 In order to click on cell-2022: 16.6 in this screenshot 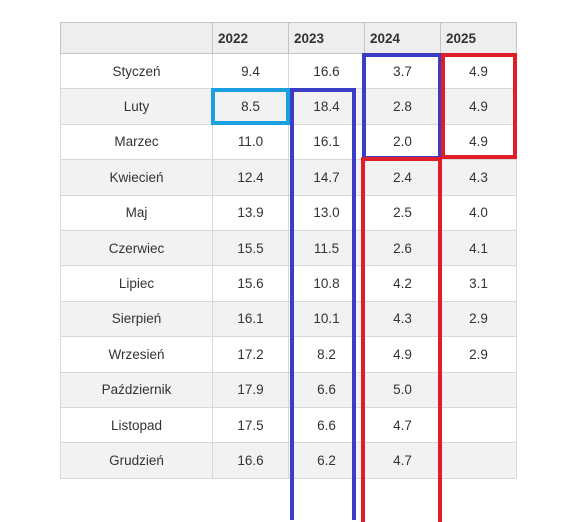, I will do `click(250, 460)`.